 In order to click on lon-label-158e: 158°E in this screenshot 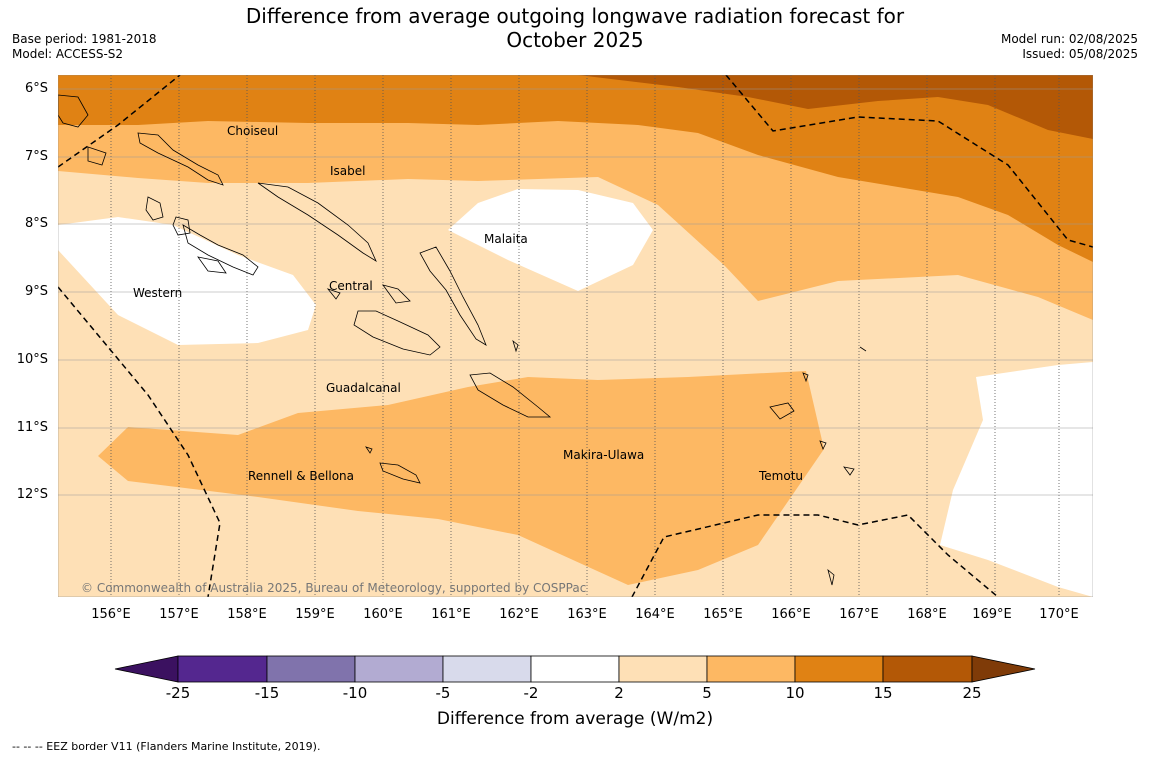, I will do `click(247, 614)`.